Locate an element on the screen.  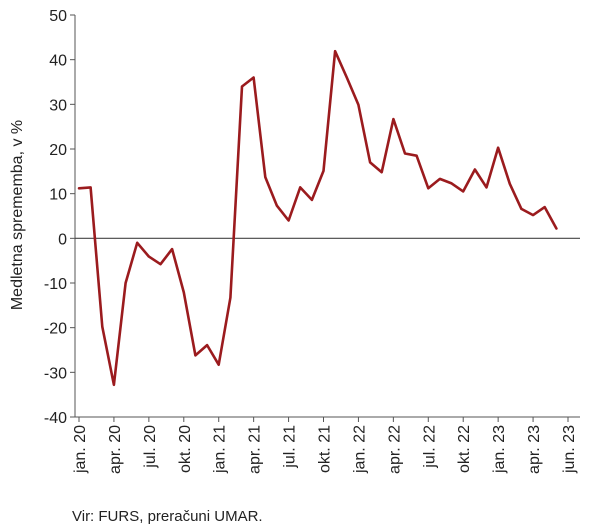
y-tick-label: -10 is located at coordinates (55, 284).